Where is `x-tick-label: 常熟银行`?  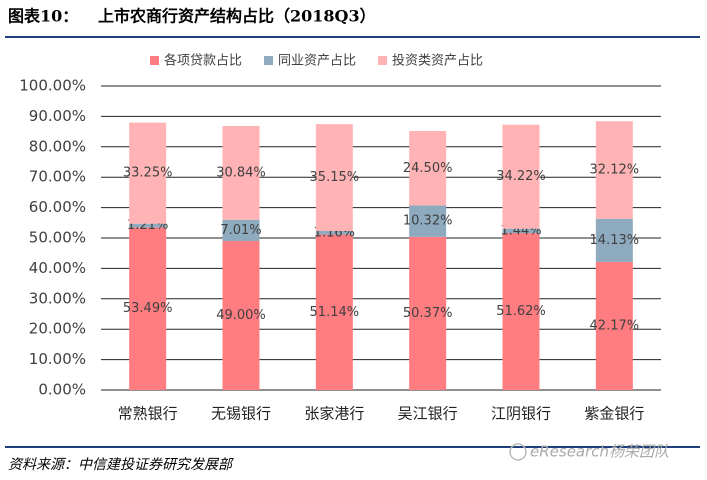 x-tick-label: 常熟银行 is located at coordinates (148, 414).